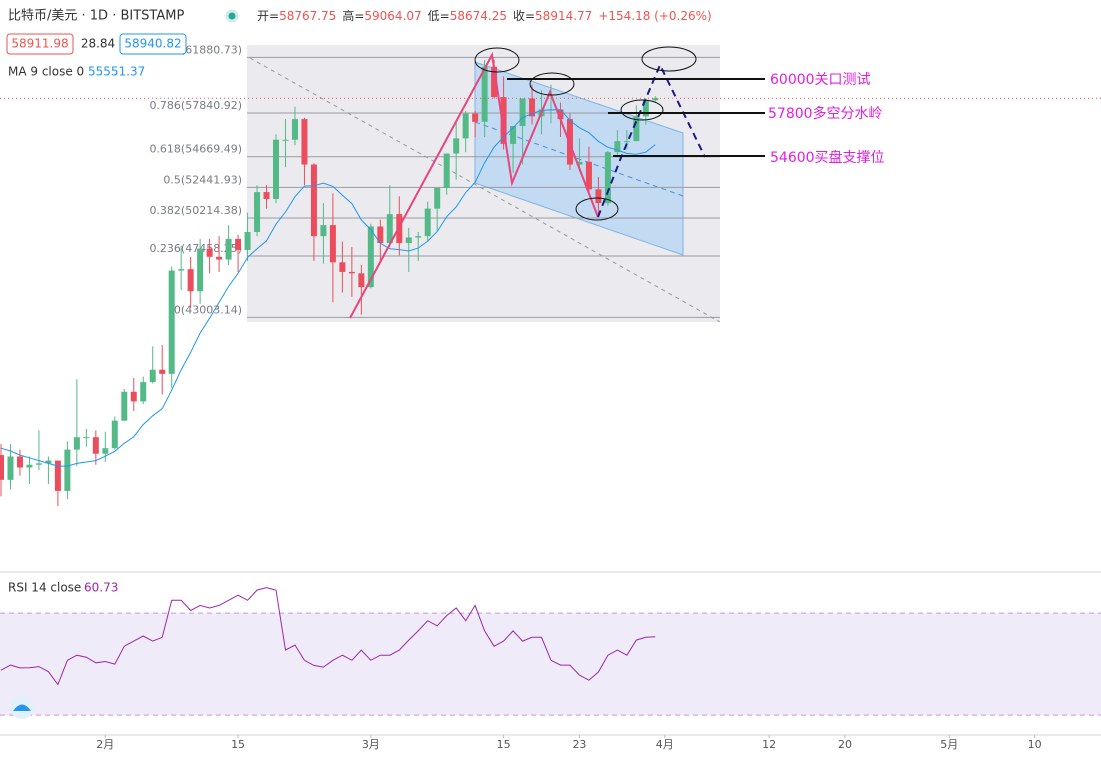 This screenshot has width=1101, height=758. I want to click on fib-label: 1(61880.73), so click(208, 49).